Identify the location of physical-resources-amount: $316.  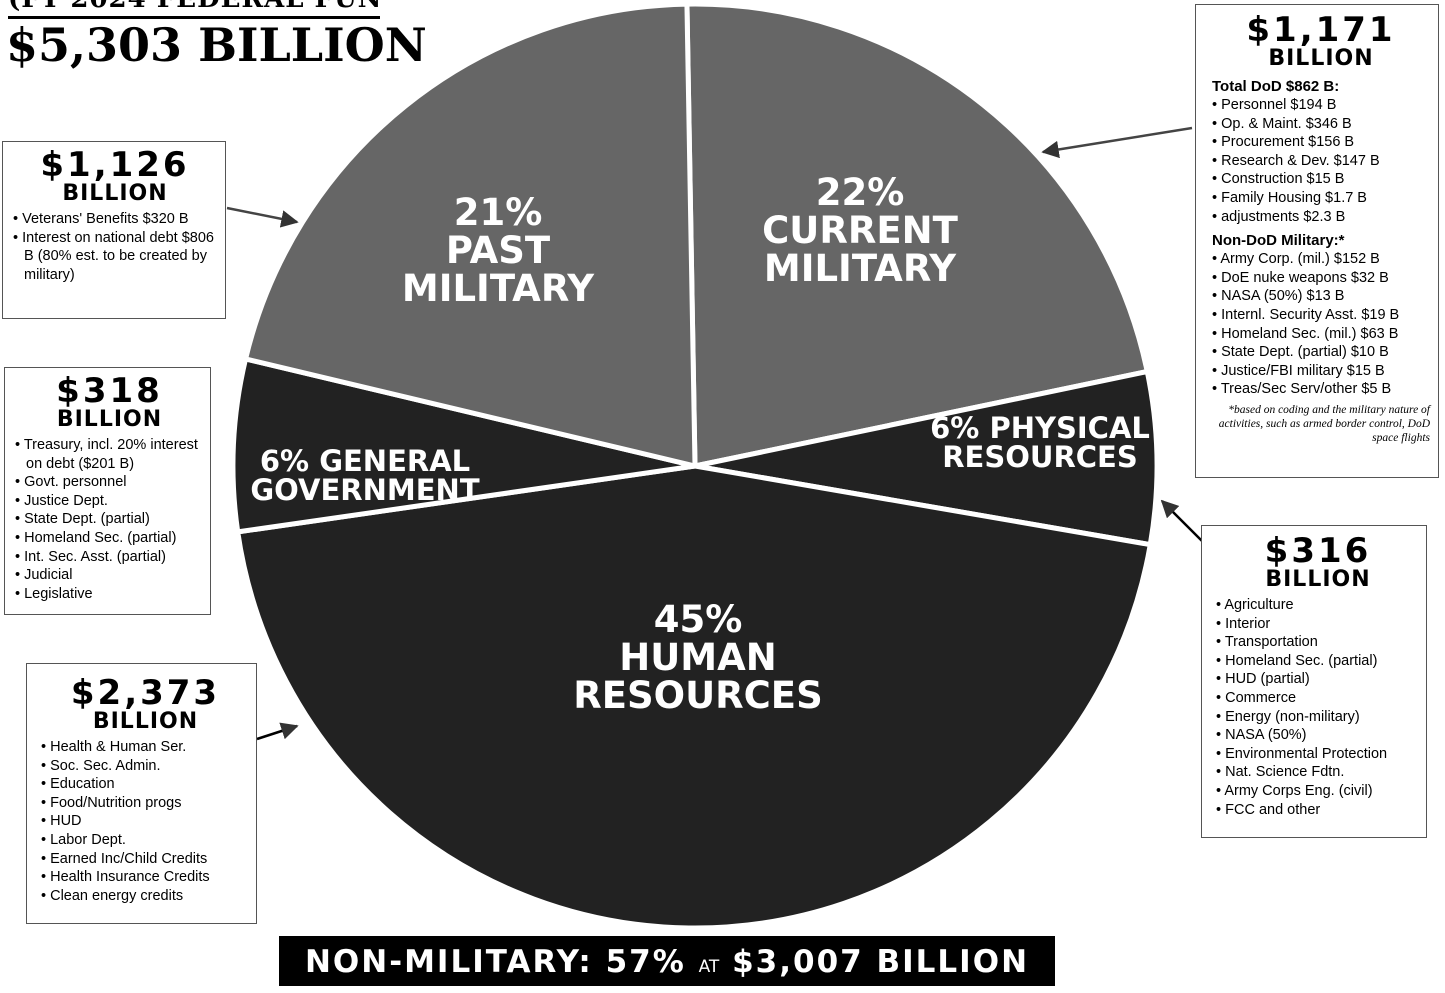
(1318, 551).